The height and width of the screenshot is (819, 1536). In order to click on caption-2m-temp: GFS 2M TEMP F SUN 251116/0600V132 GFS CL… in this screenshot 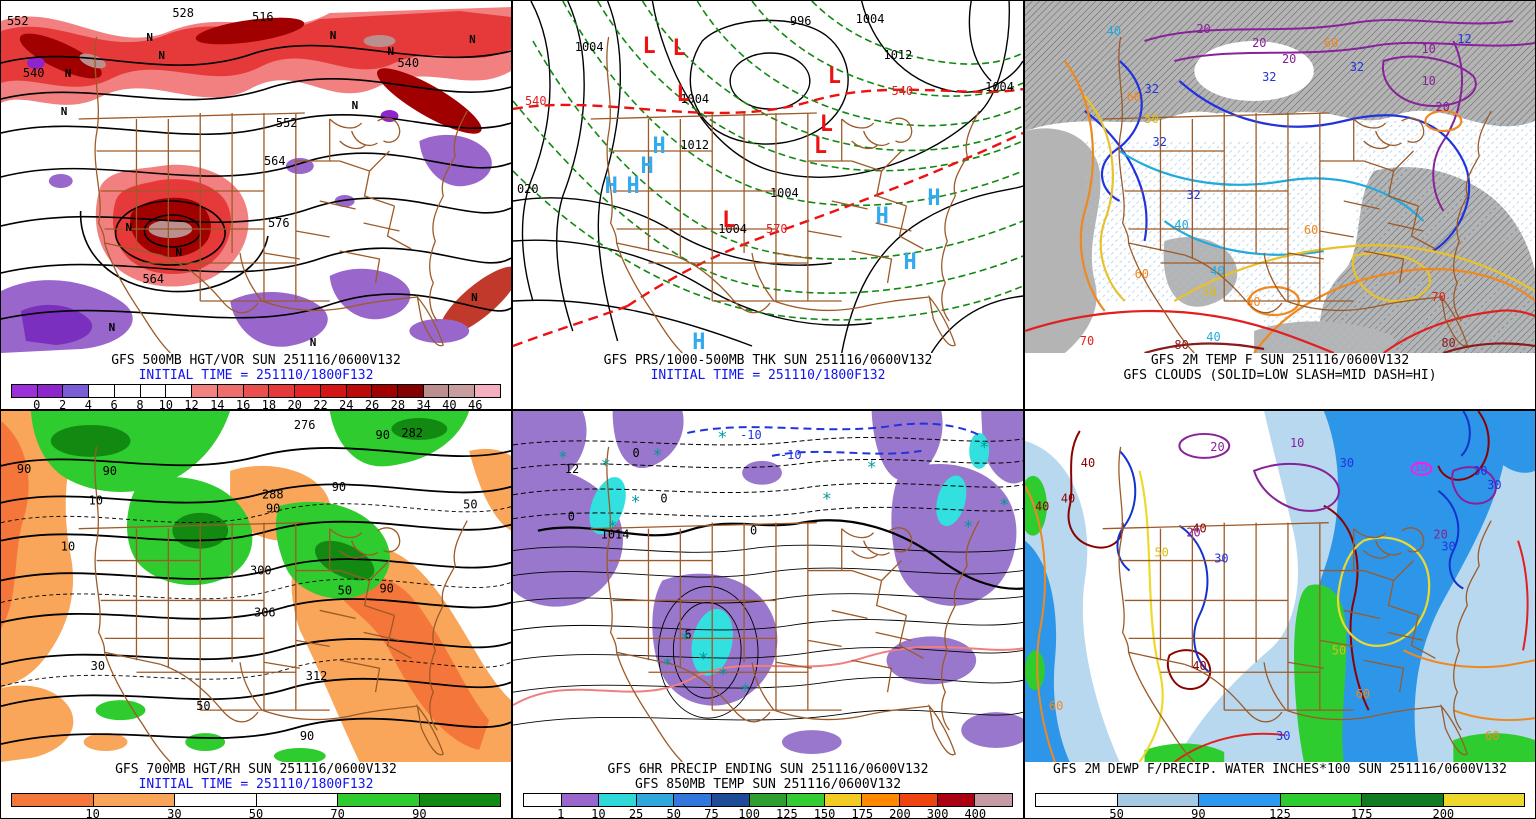, I will do `click(1280, 368)`.